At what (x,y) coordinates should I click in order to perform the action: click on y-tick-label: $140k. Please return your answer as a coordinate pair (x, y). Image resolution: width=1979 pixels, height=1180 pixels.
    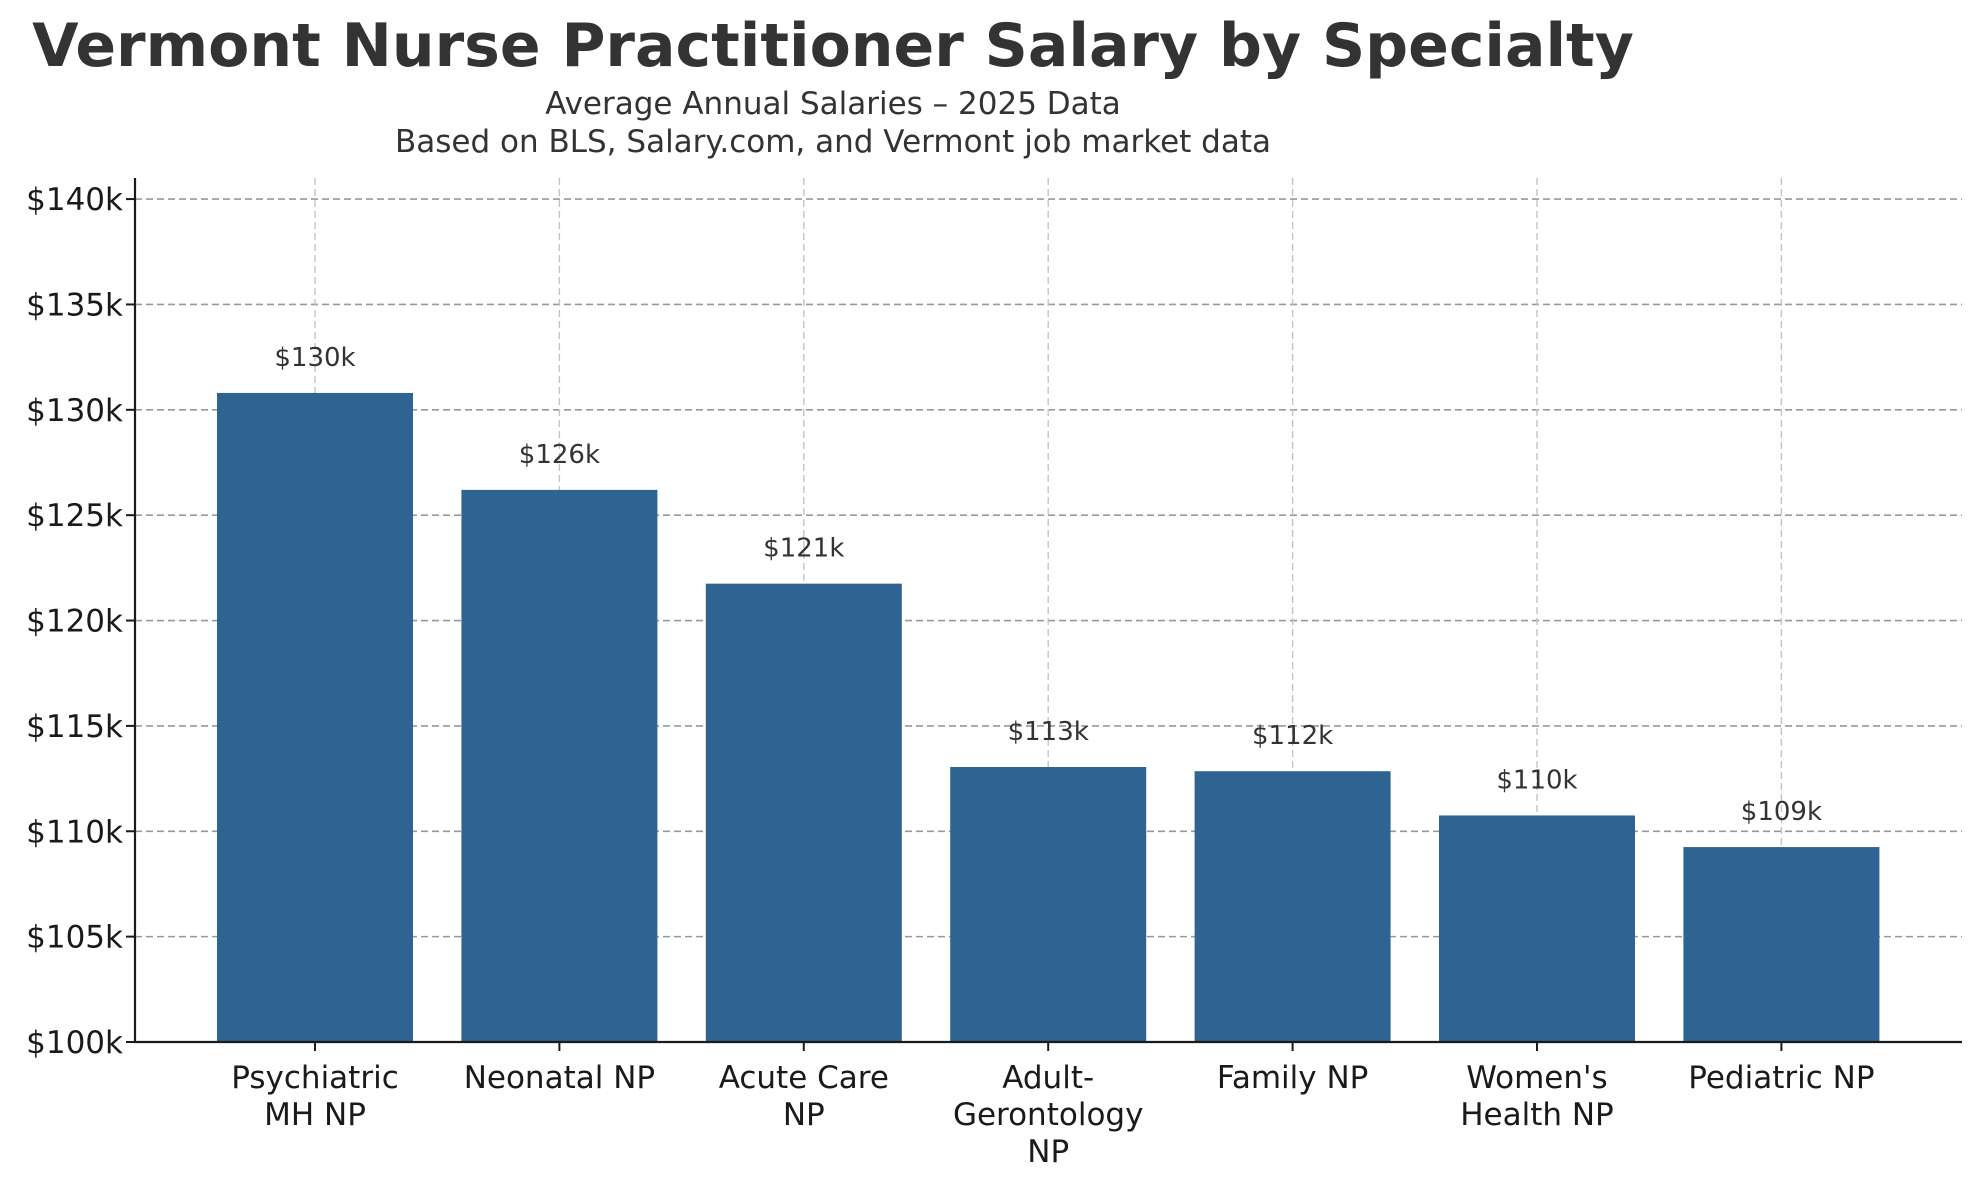
    Looking at the image, I should click on (74, 200).